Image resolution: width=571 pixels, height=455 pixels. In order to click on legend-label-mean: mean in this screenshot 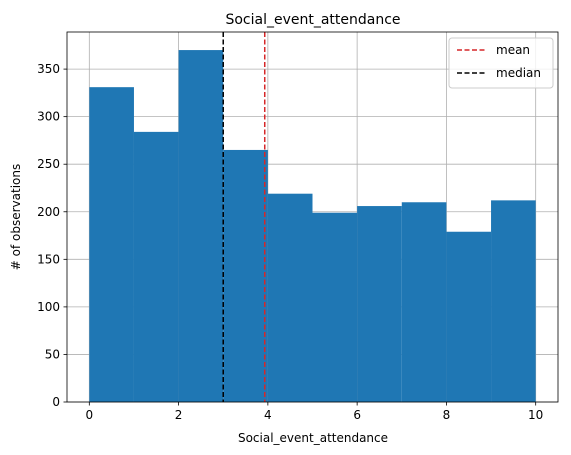, I will do `click(513, 50)`.